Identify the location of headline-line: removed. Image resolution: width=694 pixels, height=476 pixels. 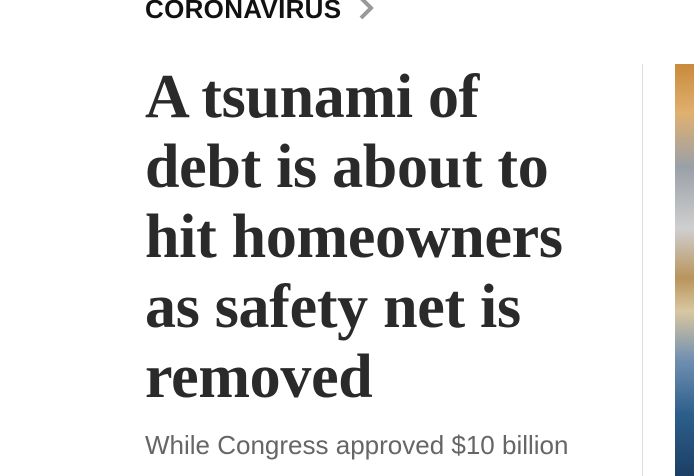
(259, 377).